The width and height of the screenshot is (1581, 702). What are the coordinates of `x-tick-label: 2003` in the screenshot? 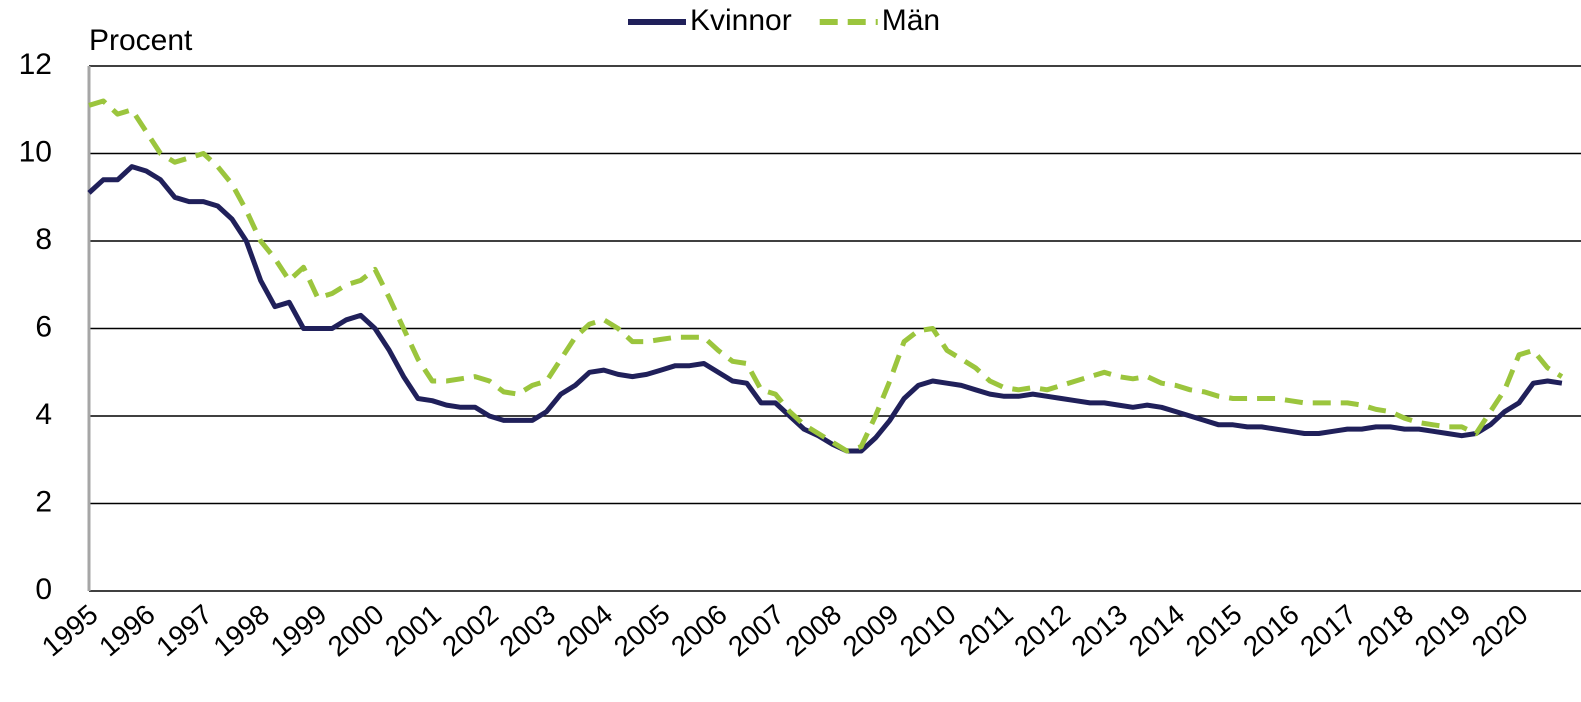 It's located at (528, 631).